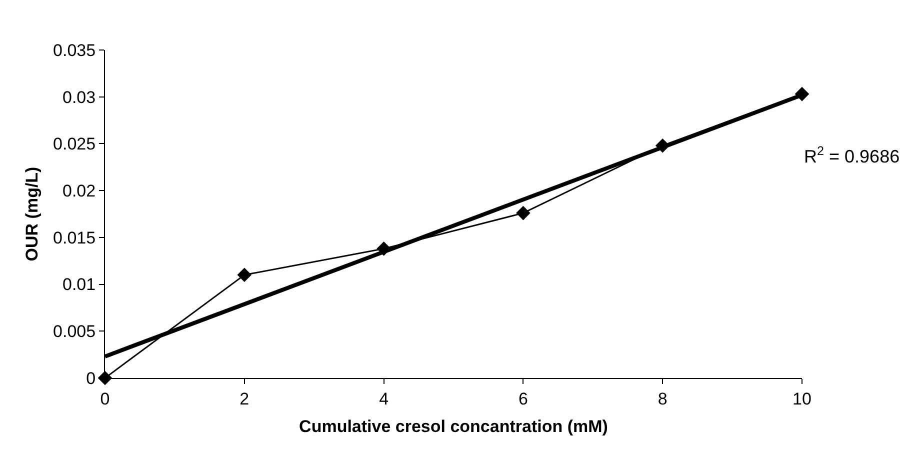 The width and height of the screenshot is (917, 468). What do you see at coordinates (79, 97) in the screenshot?
I see `y-tick-label: 0.03` at bounding box center [79, 97].